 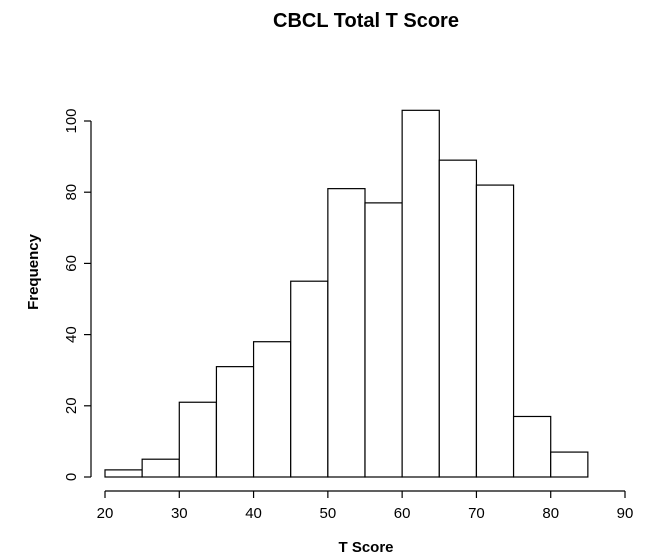 What do you see at coordinates (402, 513) in the screenshot?
I see `x-tick-label: 60` at bounding box center [402, 513].